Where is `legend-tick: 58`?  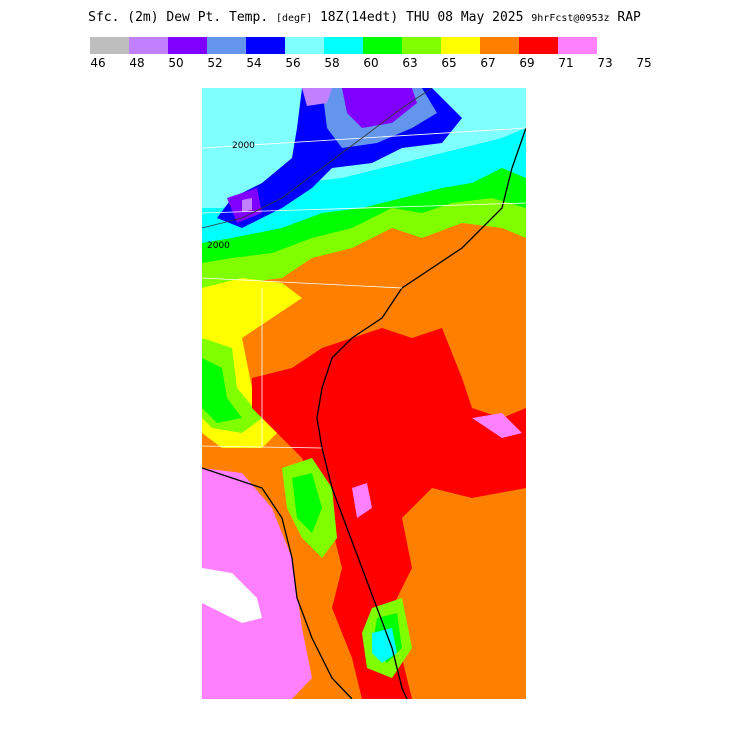
legend-tick: 58 is located at coordinates (332, 63).